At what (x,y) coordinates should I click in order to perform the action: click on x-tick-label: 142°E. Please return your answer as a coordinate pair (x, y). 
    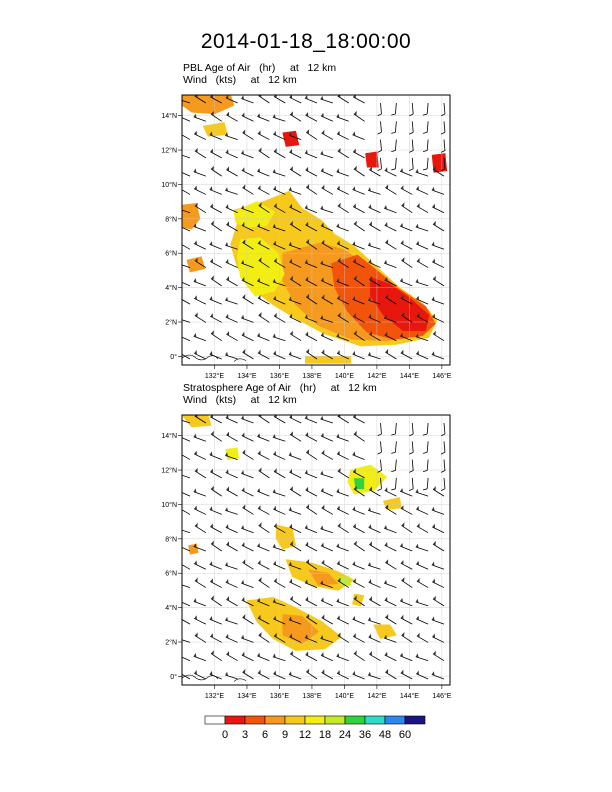
    Looking at the image, I should click on (376, 696).